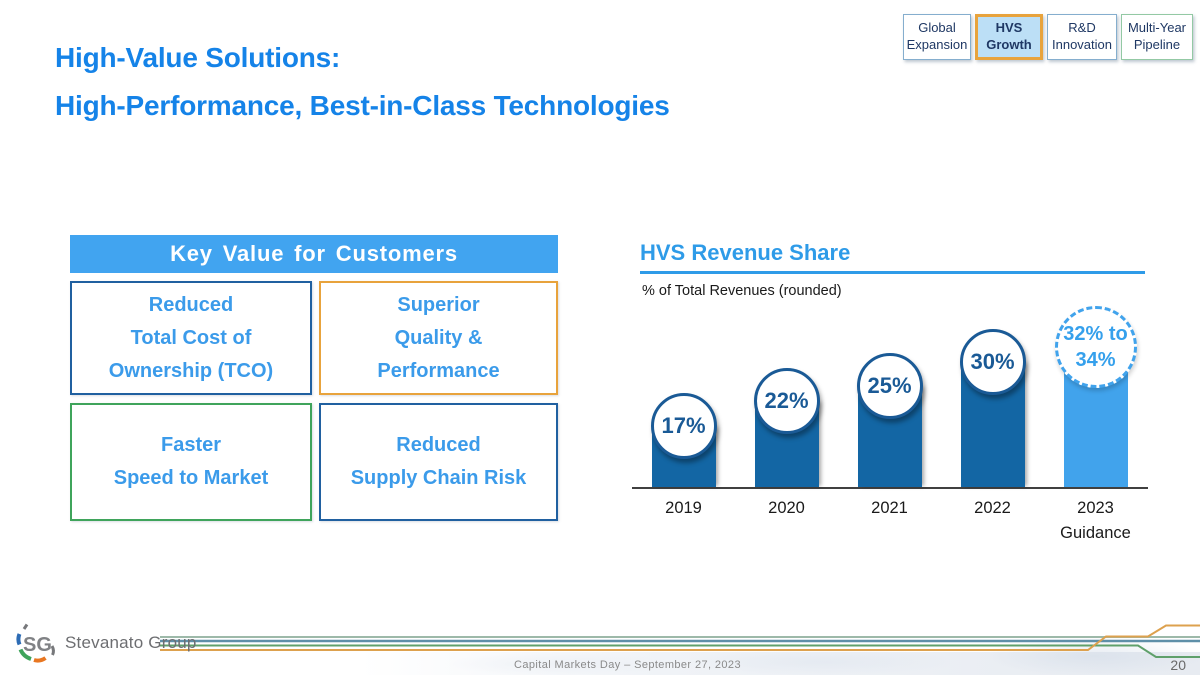 This screenshot has height=675, width=1200. I want to click on tab-label: Multi-Year, so click(1157, 28).